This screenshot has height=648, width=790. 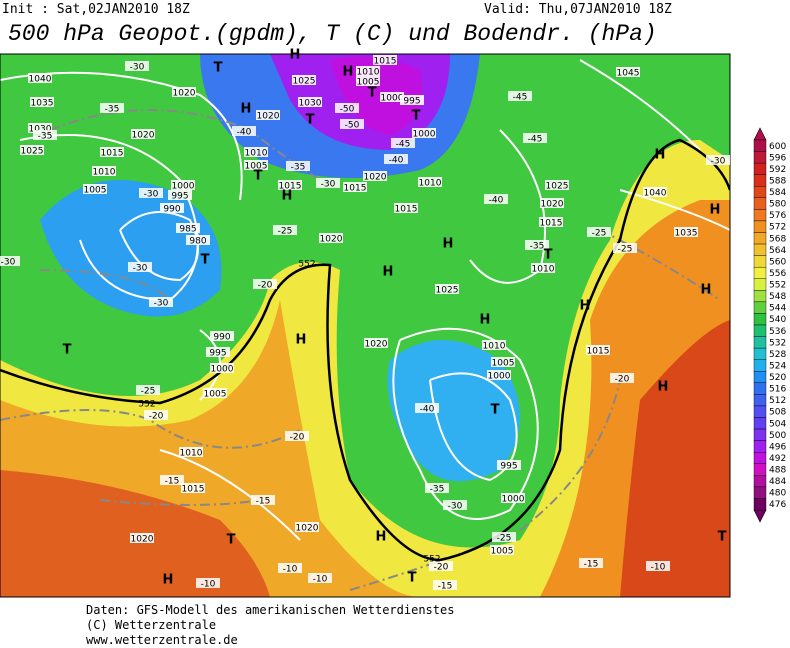 What do you see at coordinates (760, 516) in the screenshot?
I see `colorbar-arrow-bottom` at bounding box center [760, 516].